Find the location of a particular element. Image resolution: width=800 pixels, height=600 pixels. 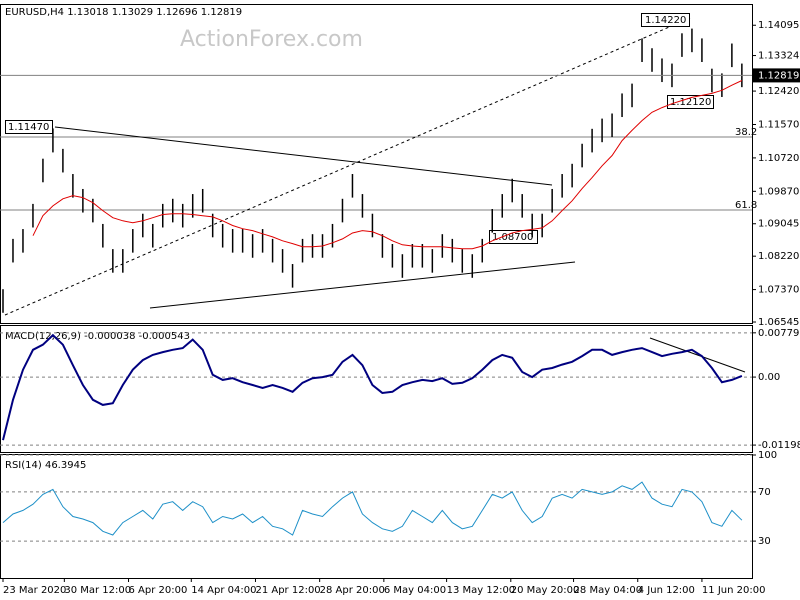

x-tick-label: 6 Apr 20:00 is located at coordinates (158, 590).